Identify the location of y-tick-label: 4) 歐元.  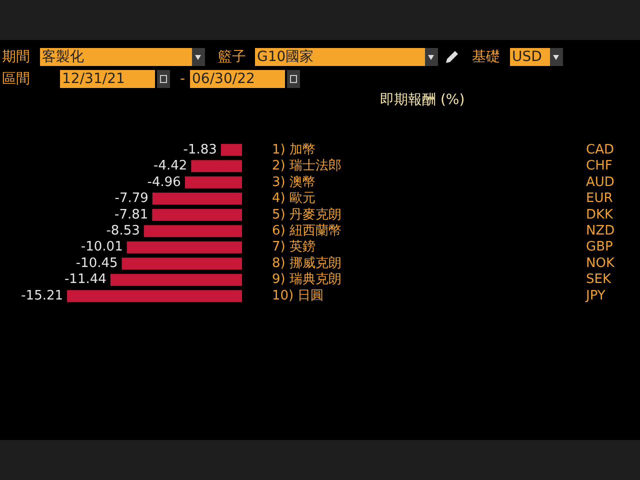
(294, 198).